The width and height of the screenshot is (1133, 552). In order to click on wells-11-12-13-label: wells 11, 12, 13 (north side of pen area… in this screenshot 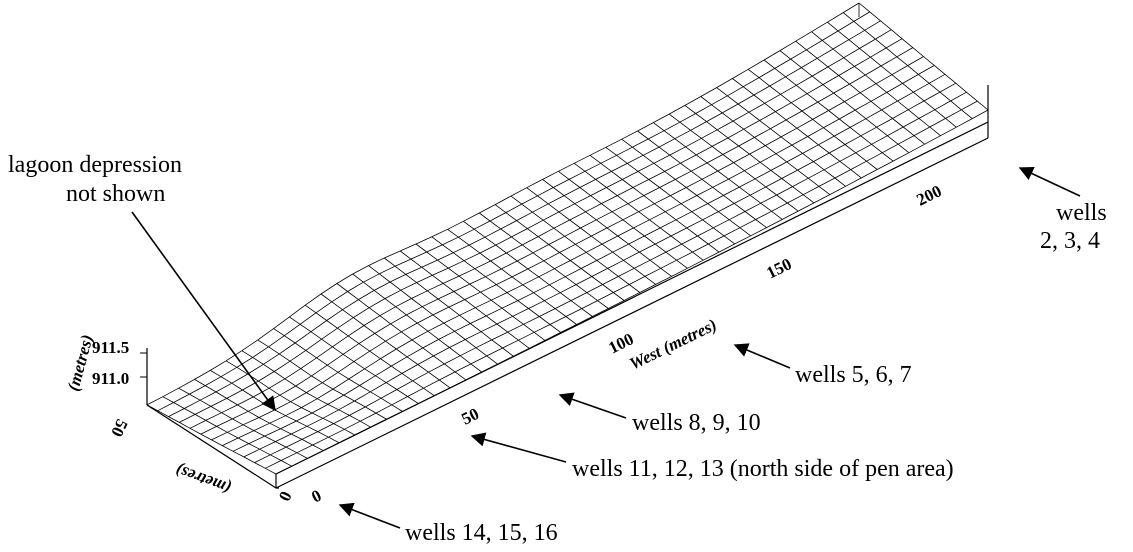, I will do `click(763, 469)`.